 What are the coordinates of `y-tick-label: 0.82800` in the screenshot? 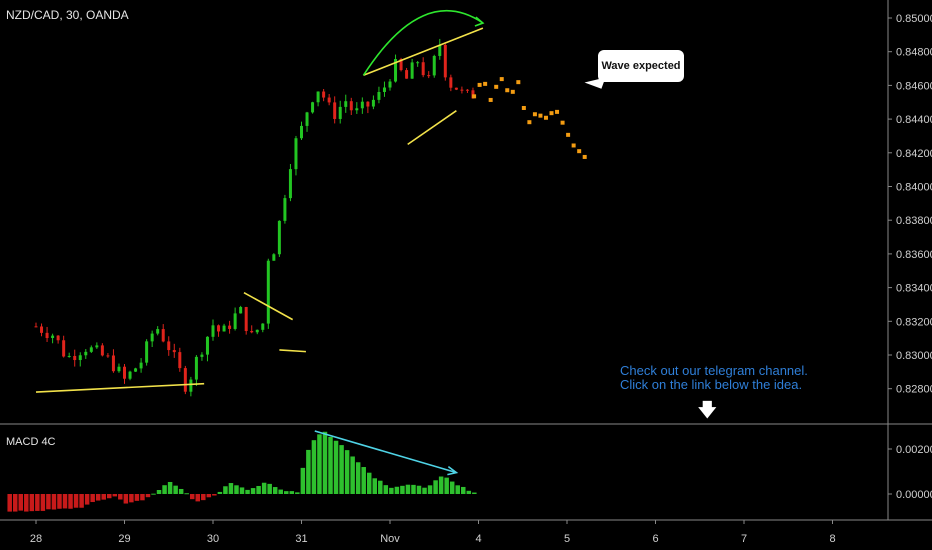 It's located at (914, 390).